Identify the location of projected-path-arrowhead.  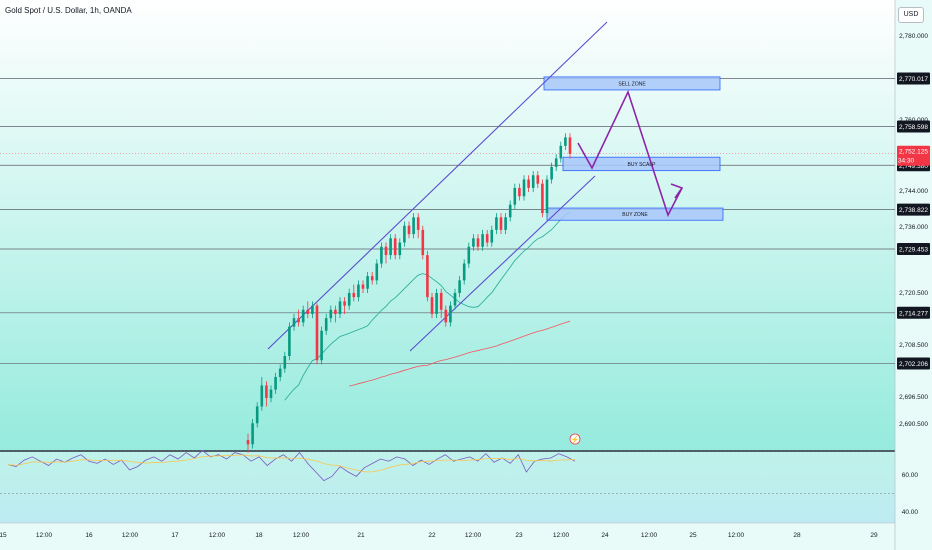
(677, 191).